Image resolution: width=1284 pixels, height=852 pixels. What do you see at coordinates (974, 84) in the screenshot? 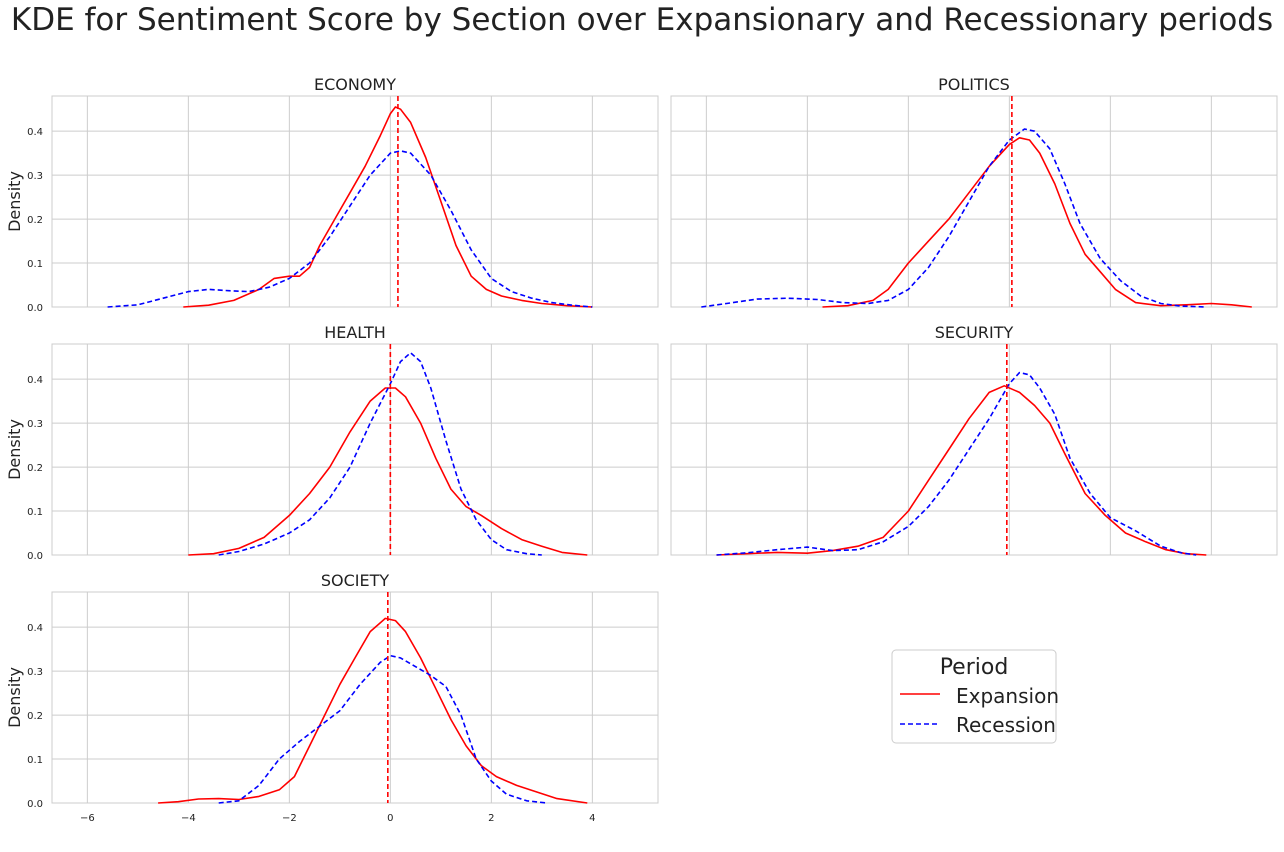
I see `subplot-title: POLITICS` at bounding box center [974, 84].